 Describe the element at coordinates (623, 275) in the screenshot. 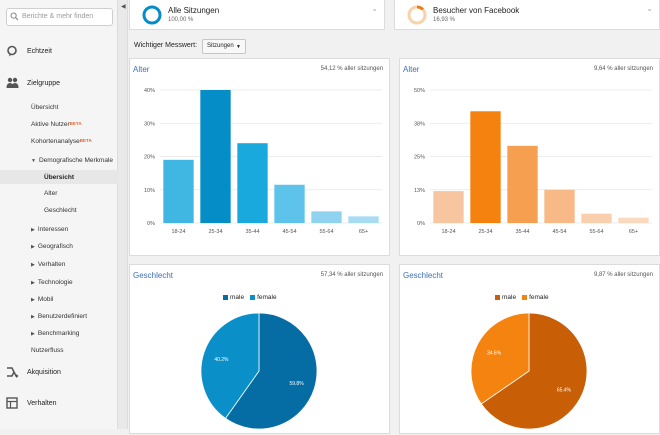

I see `panel-subtitle: 9,87 % aller sitzungen` at that location.